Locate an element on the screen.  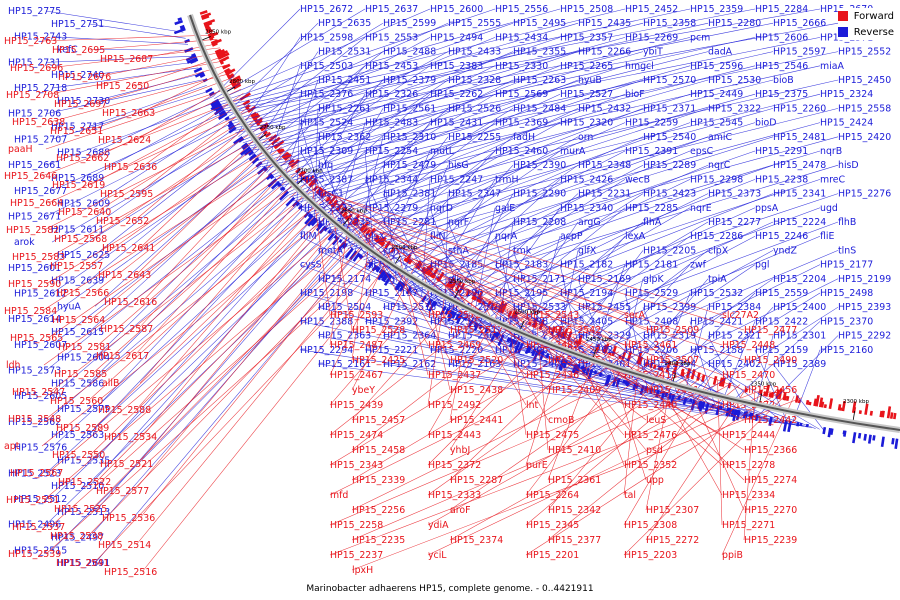
reverse-gene-label: ppsA is located at coordinates (767, 208).